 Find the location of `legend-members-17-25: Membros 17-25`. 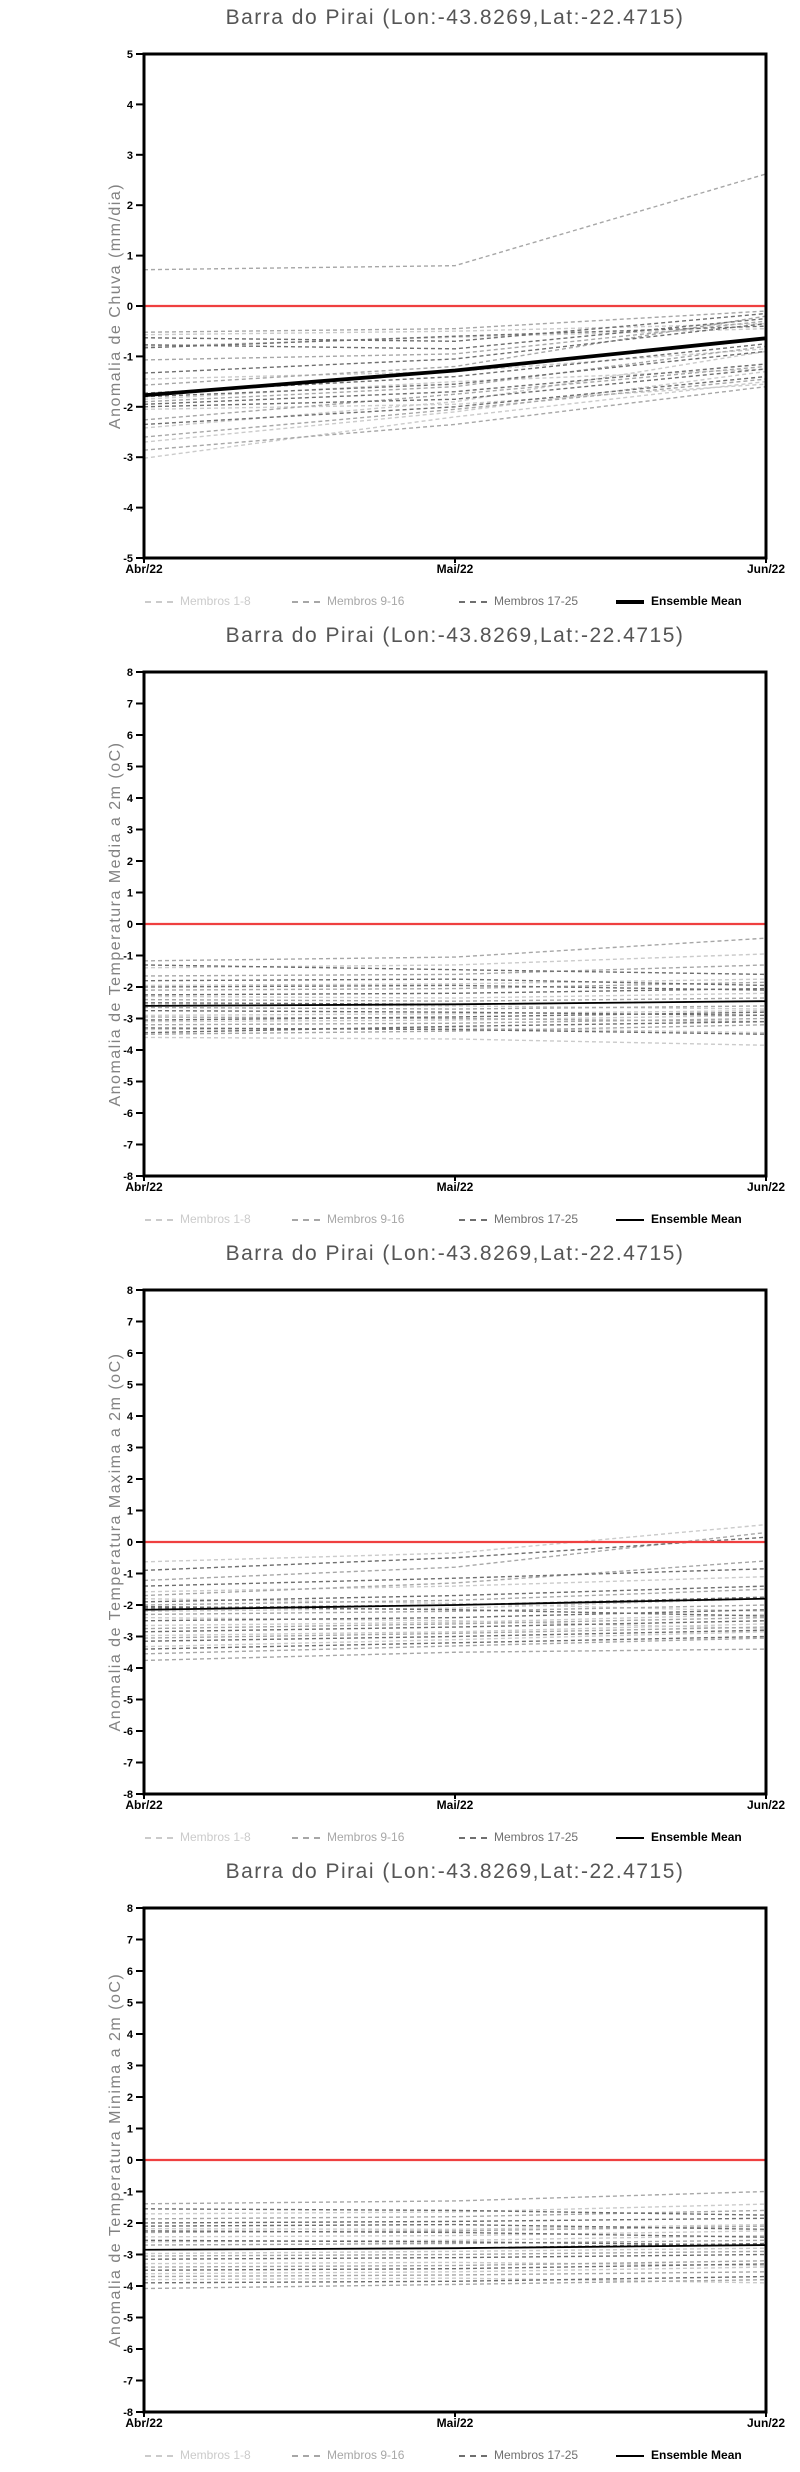

legend-members-17-25: Membros 17-25 is located at coordinates (518, 1837).